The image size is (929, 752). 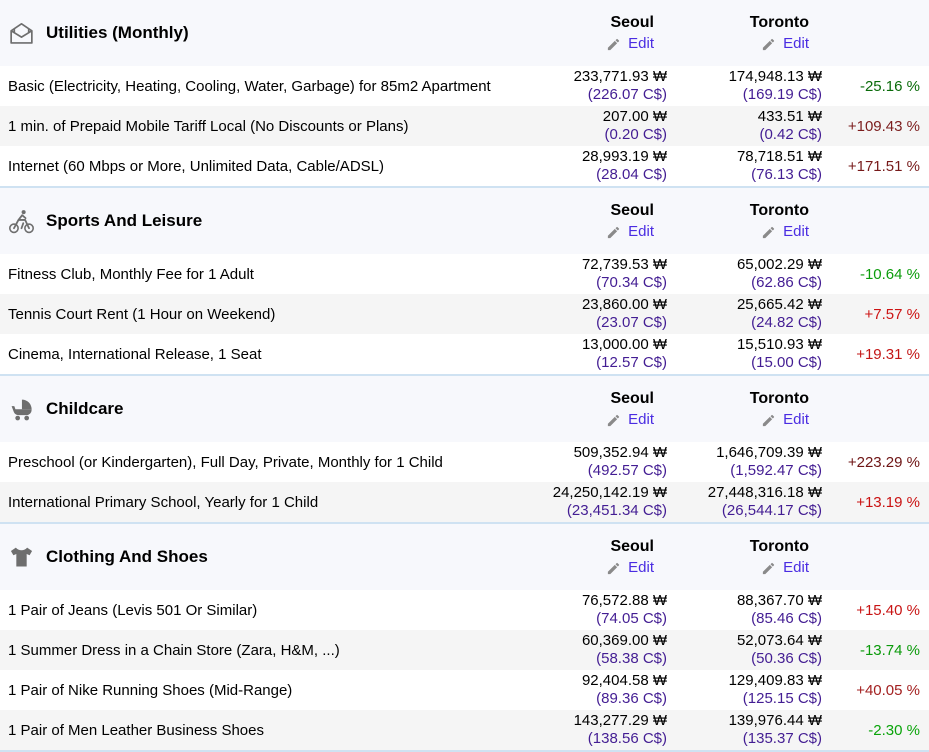 I want to click on percent-difference: +7.57 %, so click(x=892, y=314).